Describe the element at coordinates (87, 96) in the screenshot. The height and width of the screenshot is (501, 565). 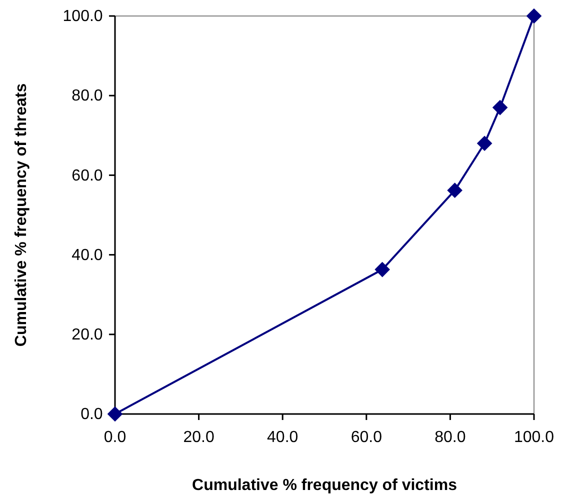
I see `y-tick-label: 80.0` at that location.